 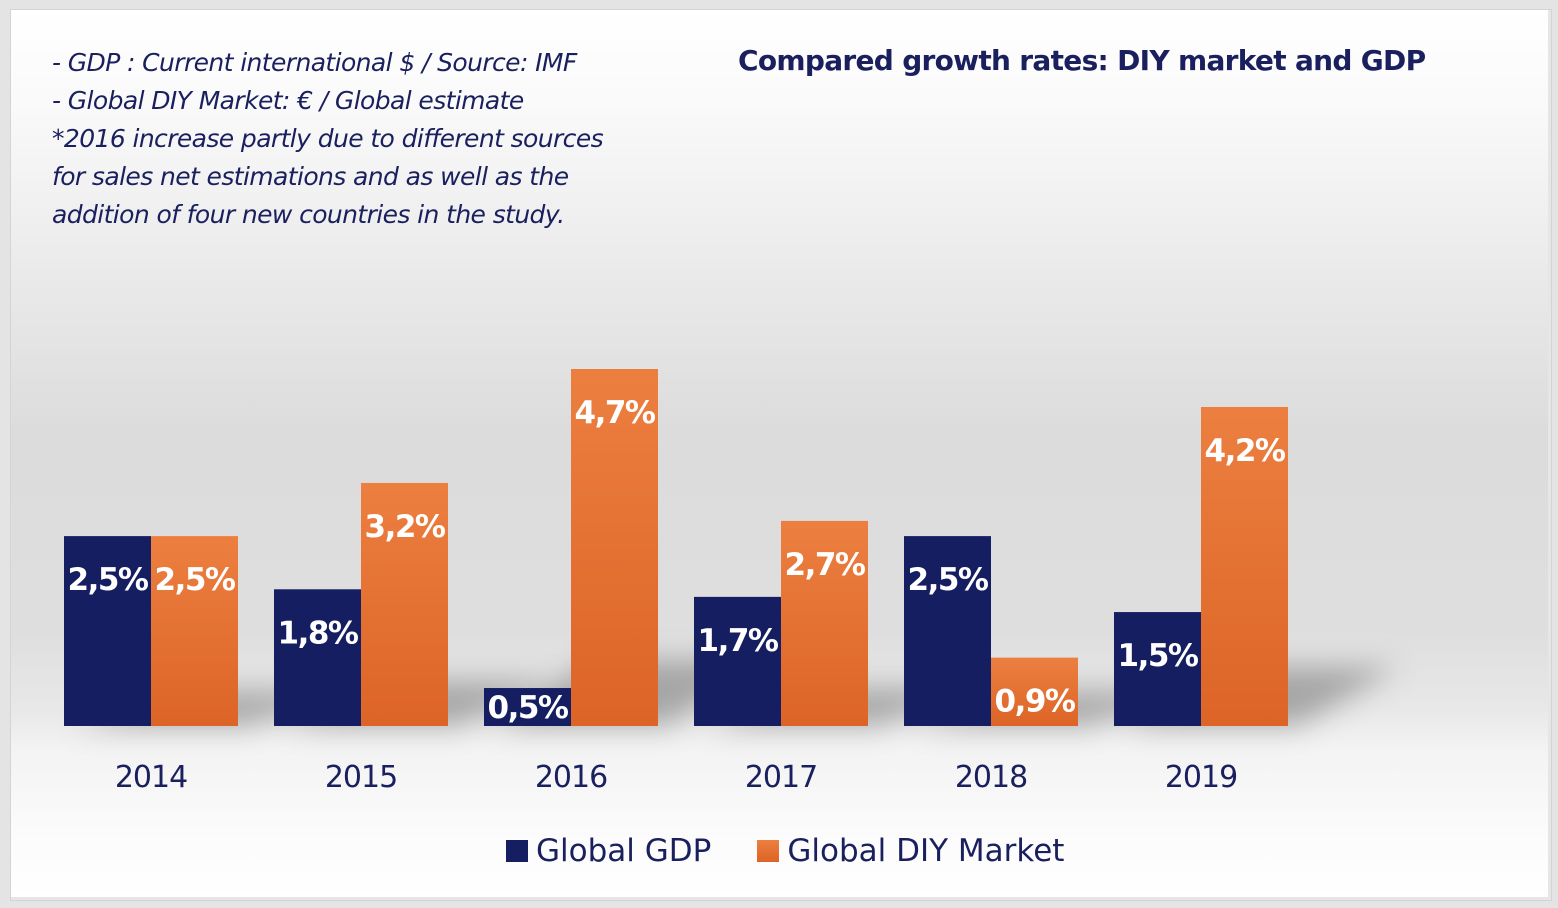 What do you see at coordinates (404, 604) in the screenshot?
I see `bar-diy-2015` at bounding box center [404, 604].